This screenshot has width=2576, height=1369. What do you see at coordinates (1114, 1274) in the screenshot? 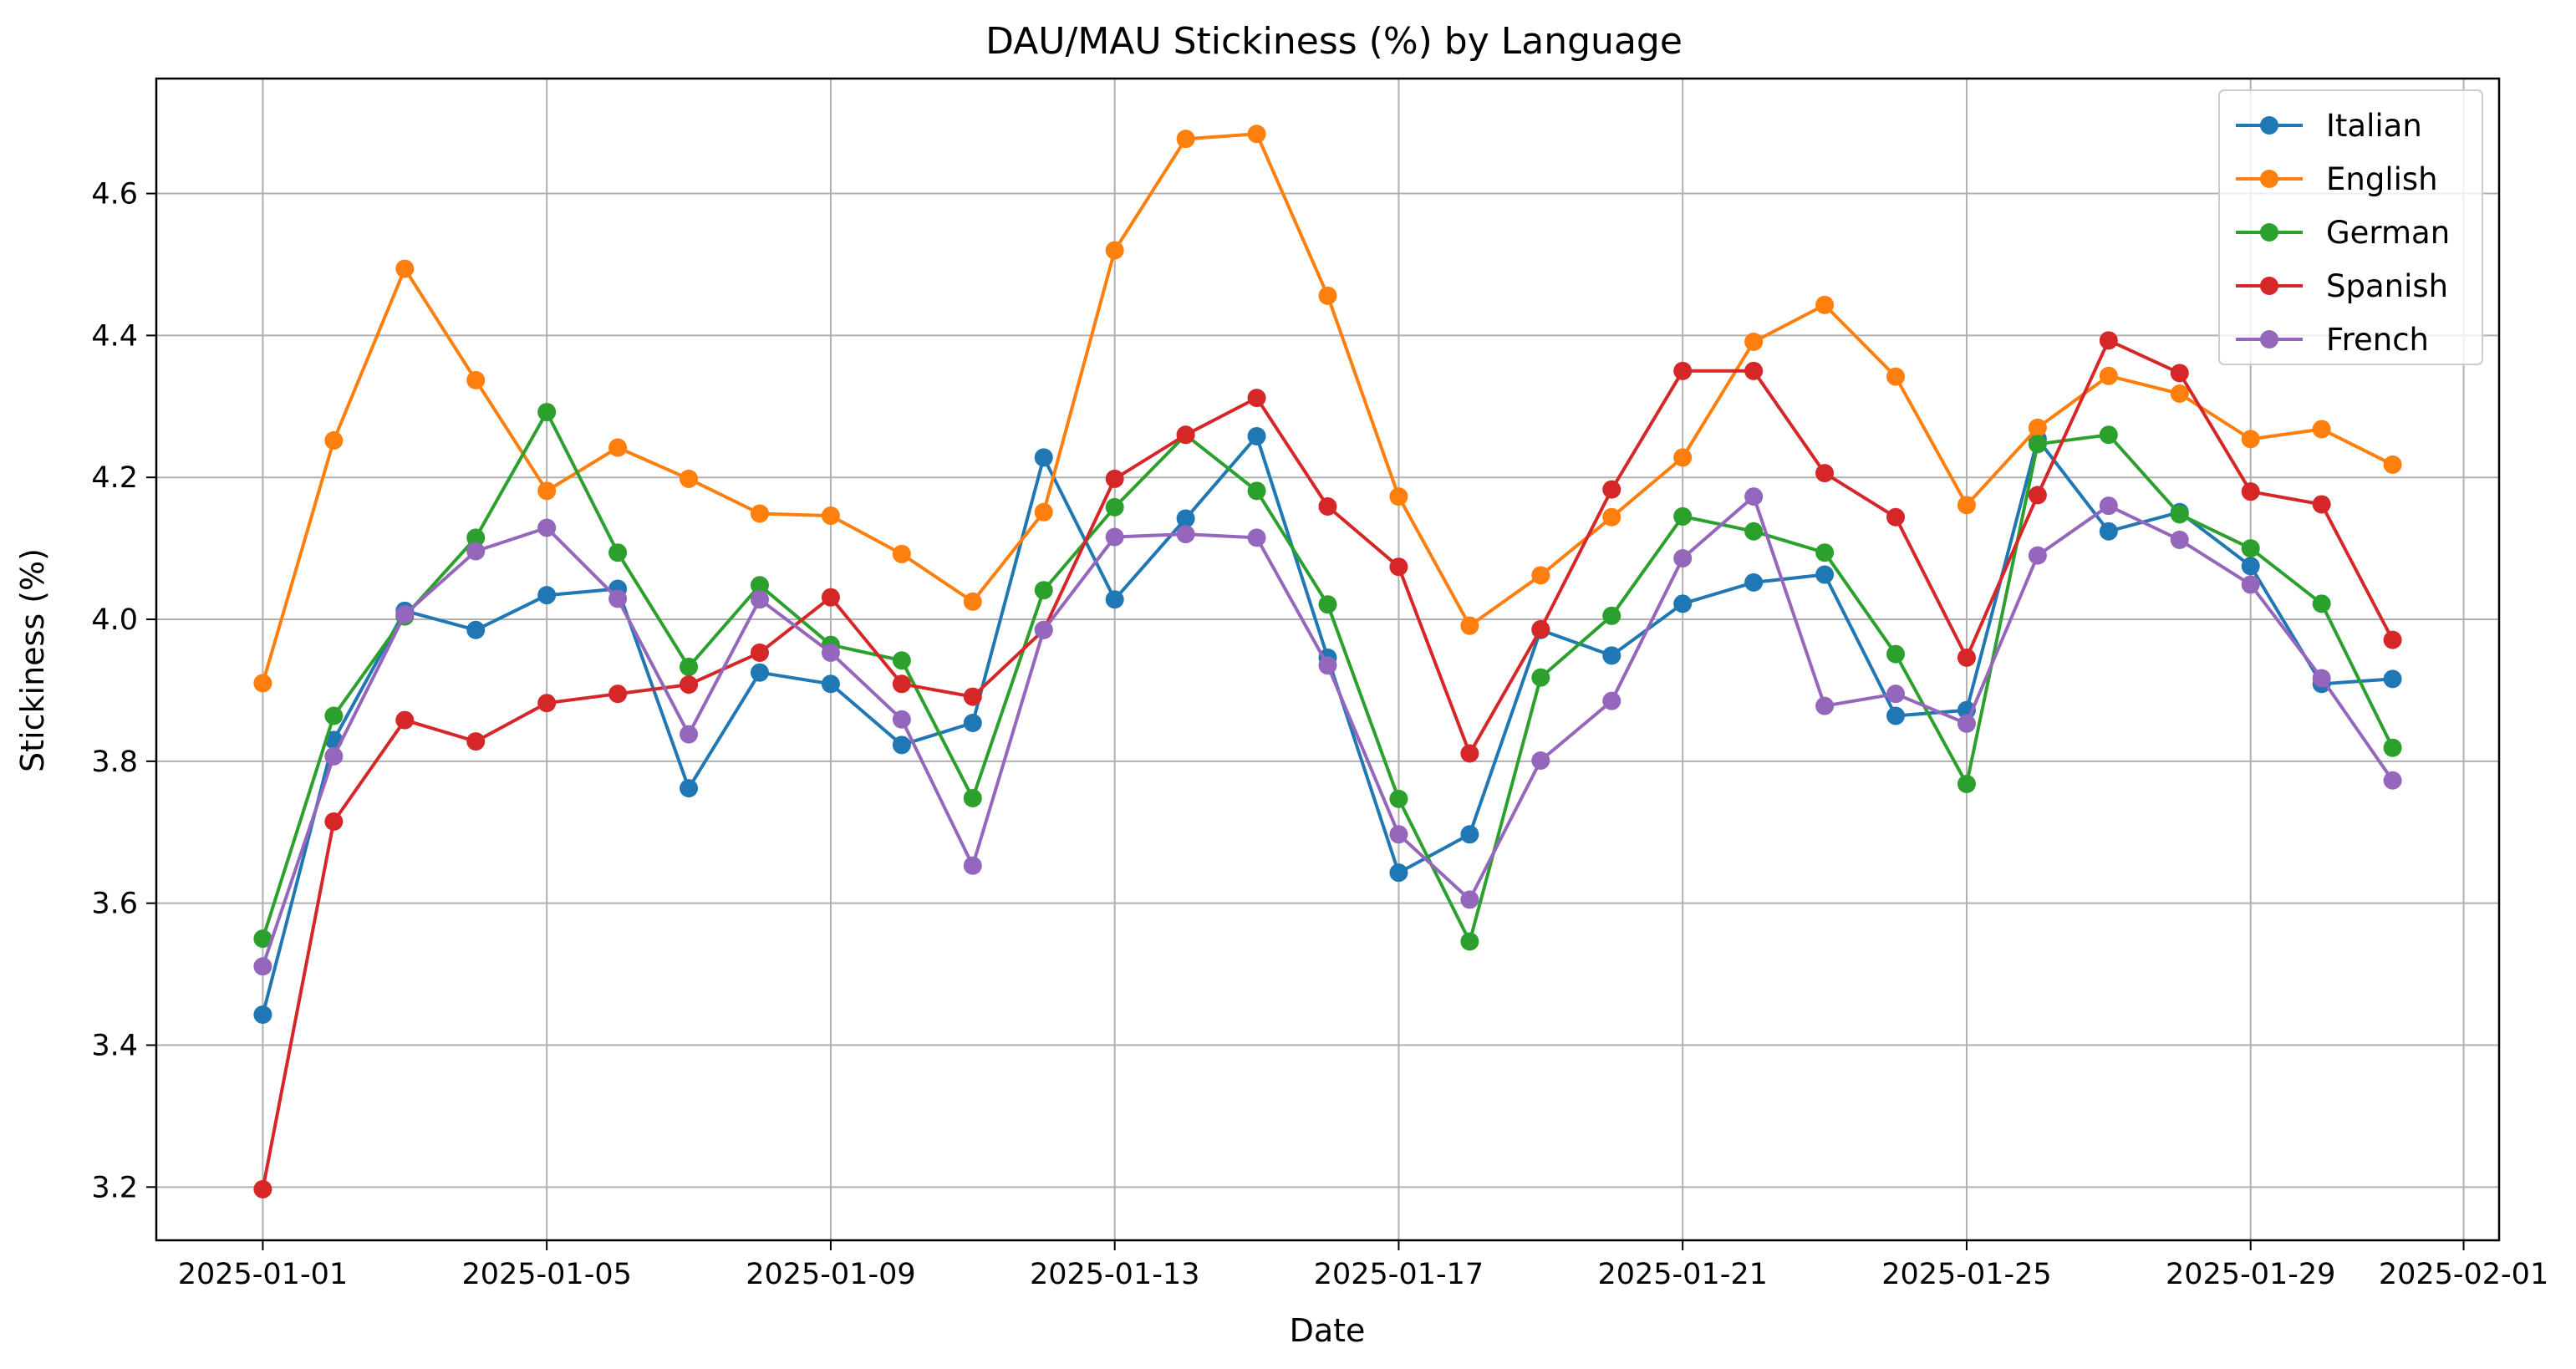
I see `x-tick-label: 2025-01-13` at bounding box center [1114, 1274].